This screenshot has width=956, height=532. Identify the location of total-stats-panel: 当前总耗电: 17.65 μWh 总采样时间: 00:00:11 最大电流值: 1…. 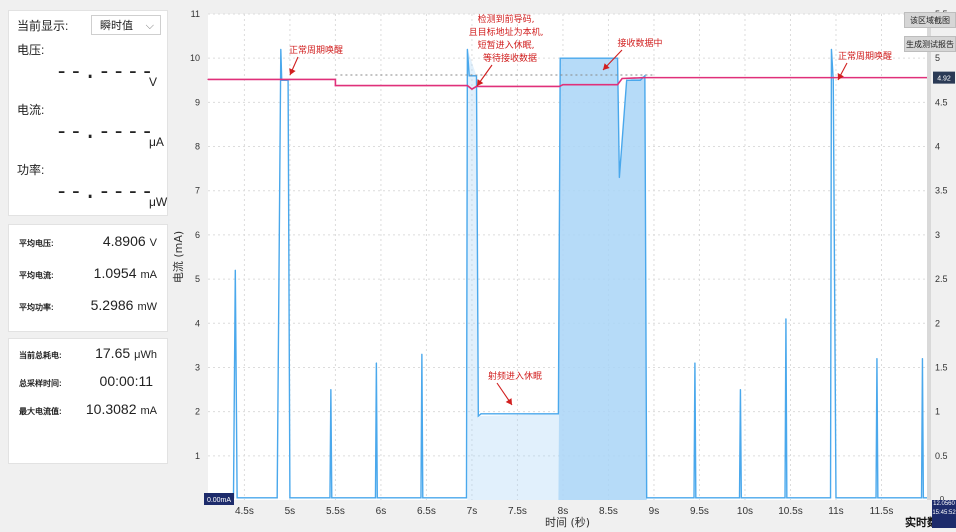
(88, 401).